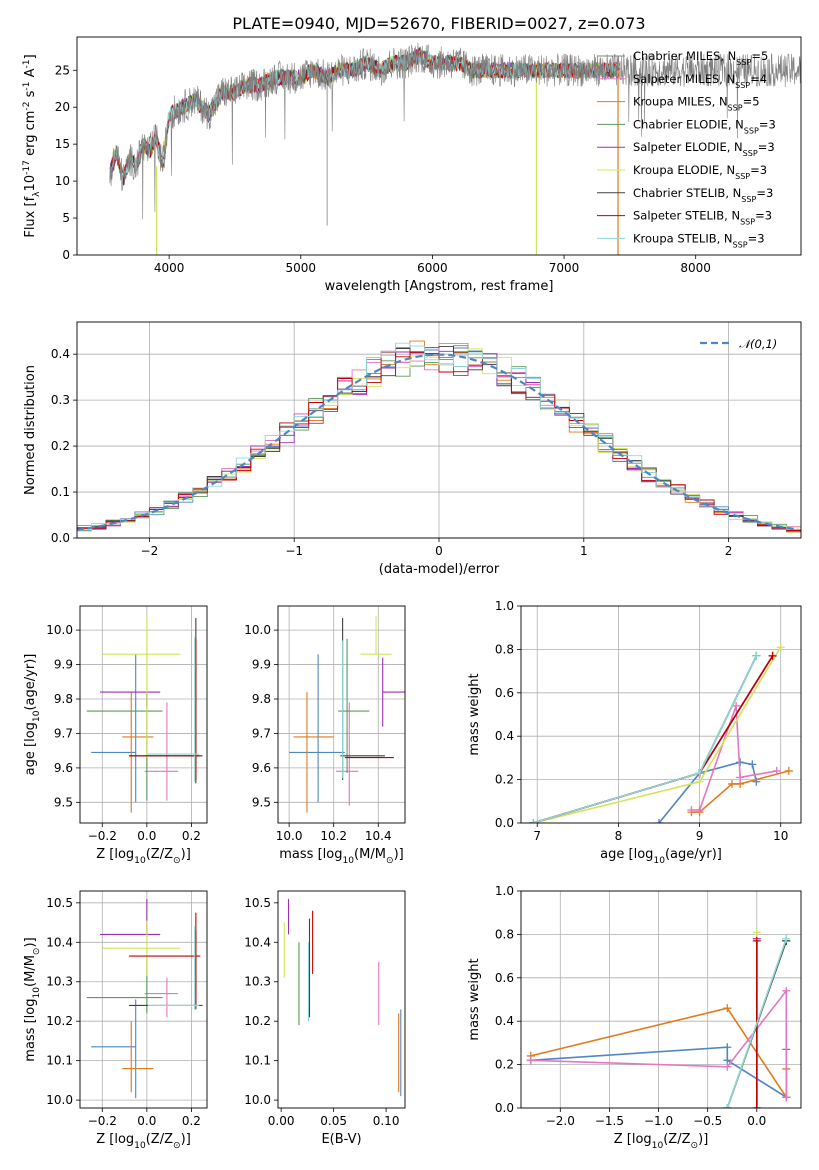 Image resolution: width=819 pixels, height=1170 pixels. What do you see at coordinates (700, 81) in the screenshot?
I see `legend-label: Salpeter MILES, NSSP​=4` at bounding box center [700, 81].